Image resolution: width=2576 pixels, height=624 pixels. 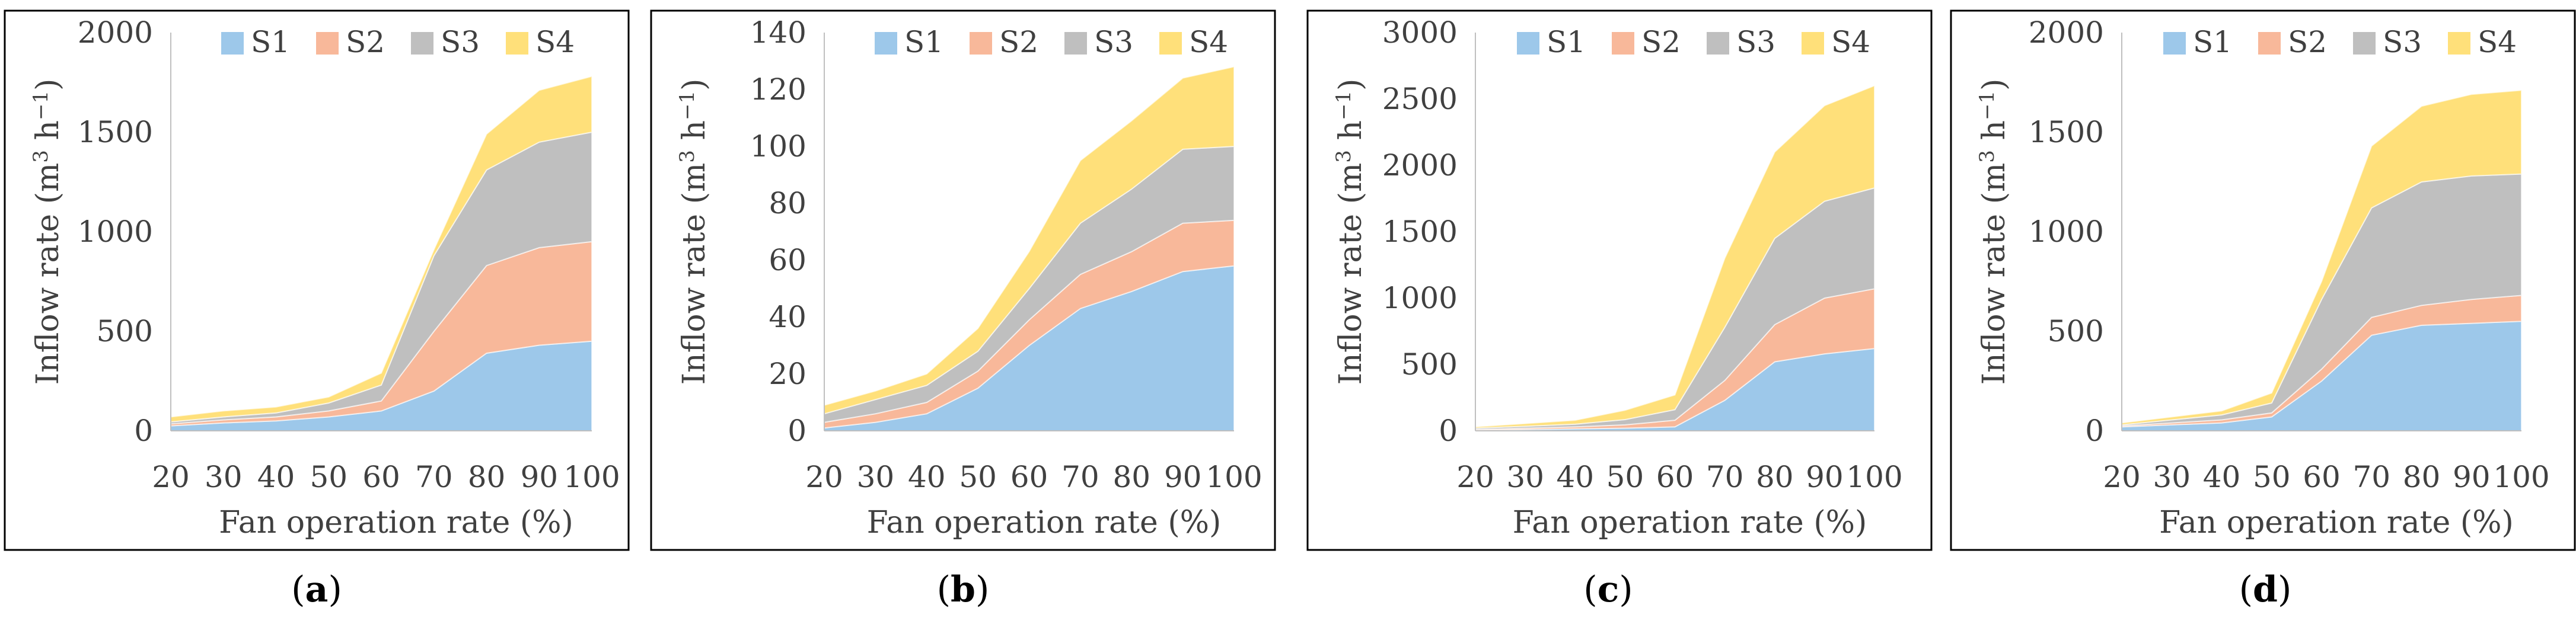 What do you see at coordinates (787, 317) in the screenshot?
I see `y-tick-label: 40` at bounding box center [787, 317].